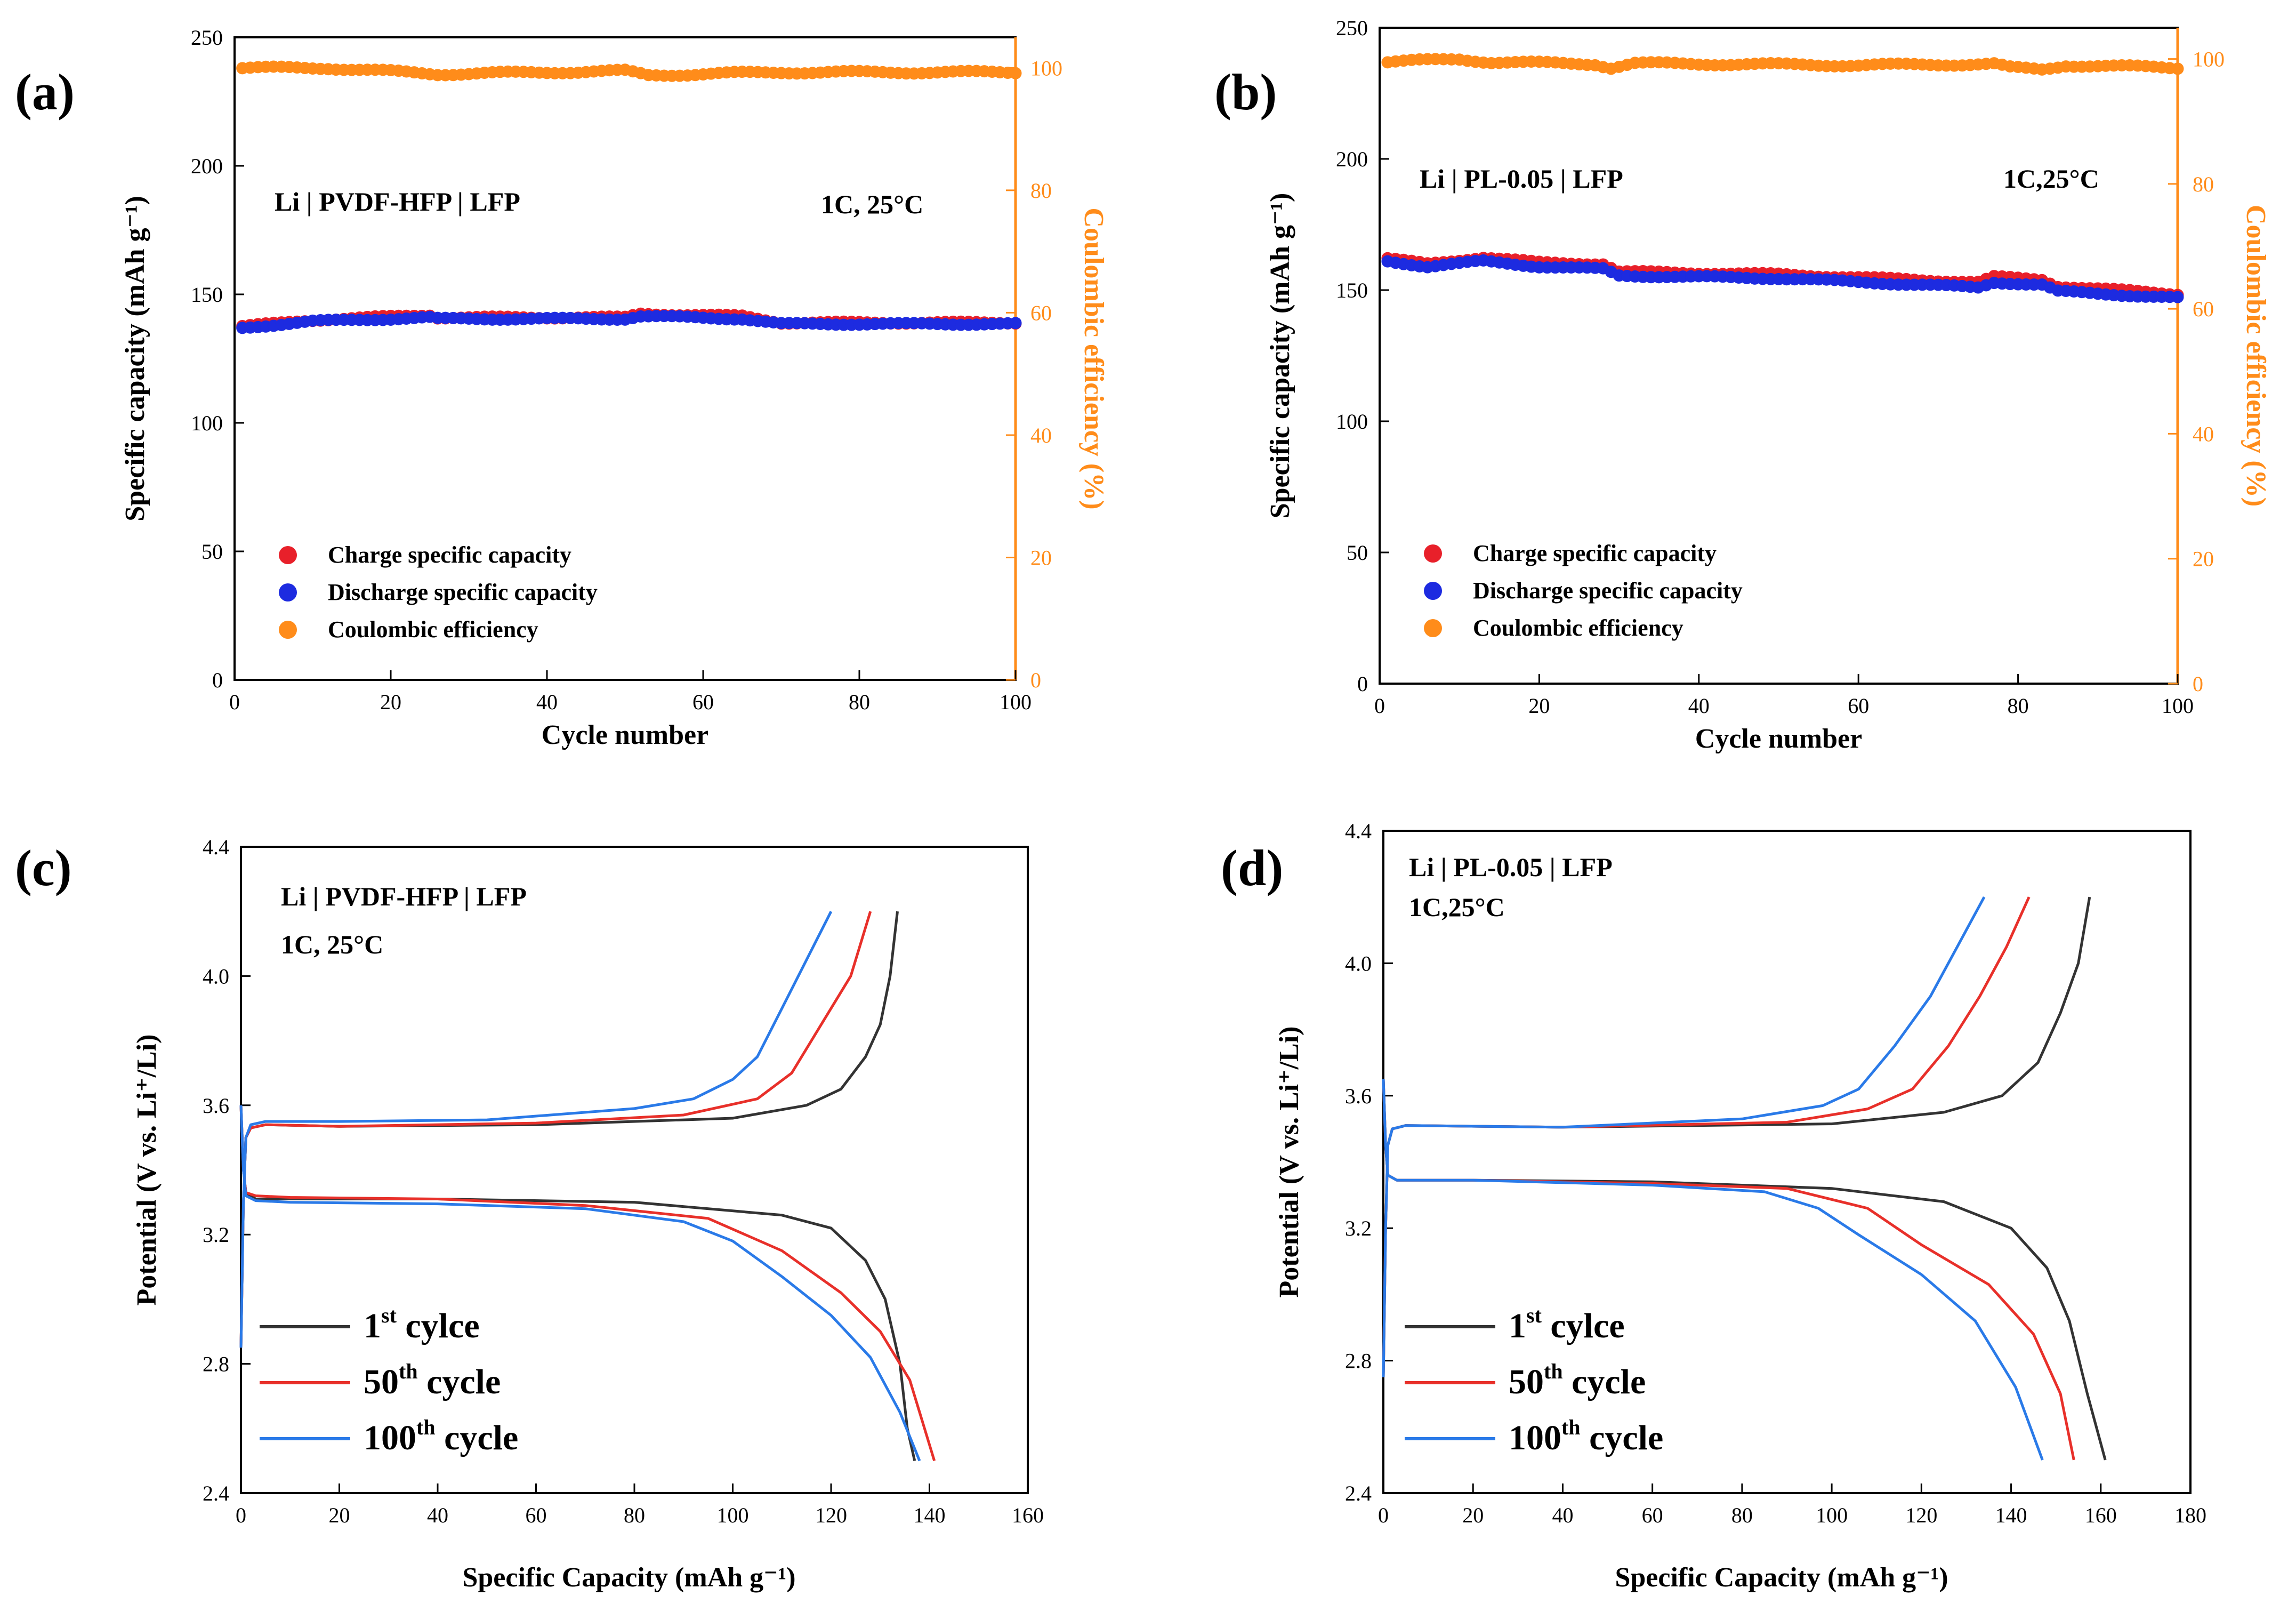 The width and height of the screenshot is (2296, 1620). What do you see at coordinates (536, 1515) in the screenshot?
I see `x-tick-label-c: 60` at bounding box center [536, 1515].